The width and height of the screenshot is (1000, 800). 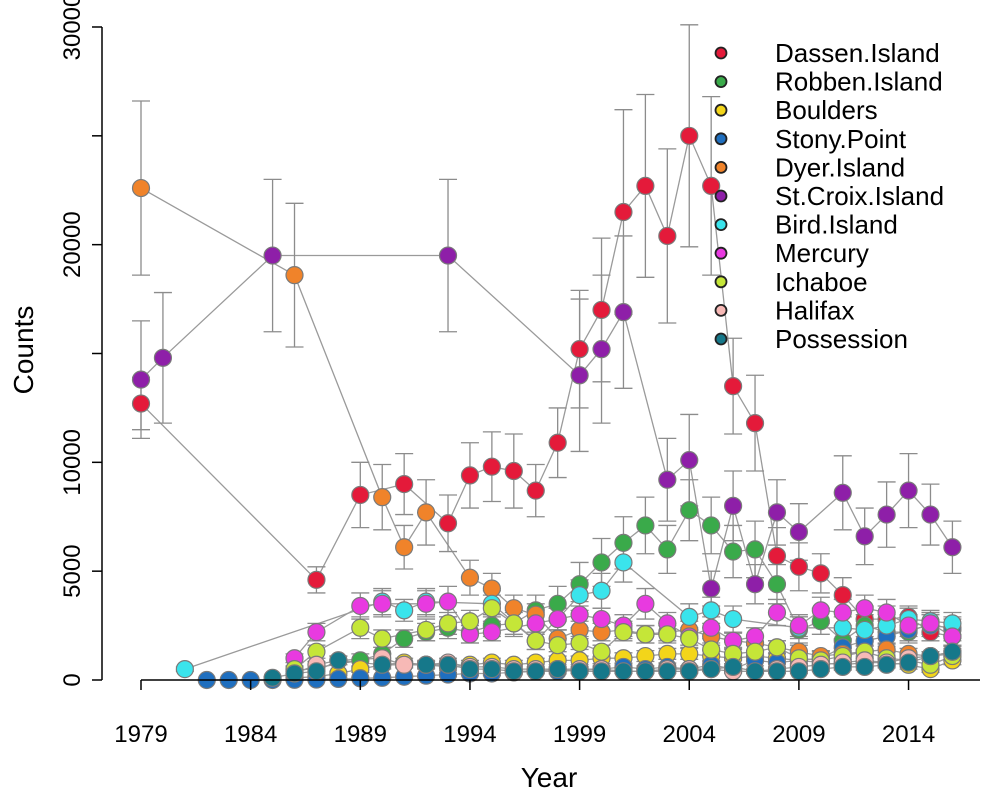 What do you see at coordinates (841, 139) in the screenshot?
I see `legend-label: Stony.Point` at bounding box center [841, 139].